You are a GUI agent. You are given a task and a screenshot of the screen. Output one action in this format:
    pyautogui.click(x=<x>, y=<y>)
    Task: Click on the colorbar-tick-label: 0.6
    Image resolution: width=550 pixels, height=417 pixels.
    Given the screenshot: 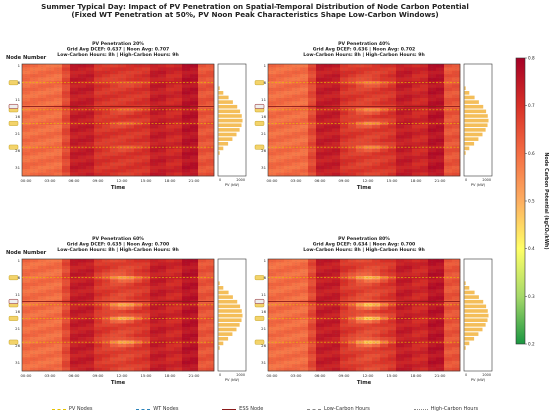 What is the action you would take?
    pyautogui.click(x=531, y=153)
    